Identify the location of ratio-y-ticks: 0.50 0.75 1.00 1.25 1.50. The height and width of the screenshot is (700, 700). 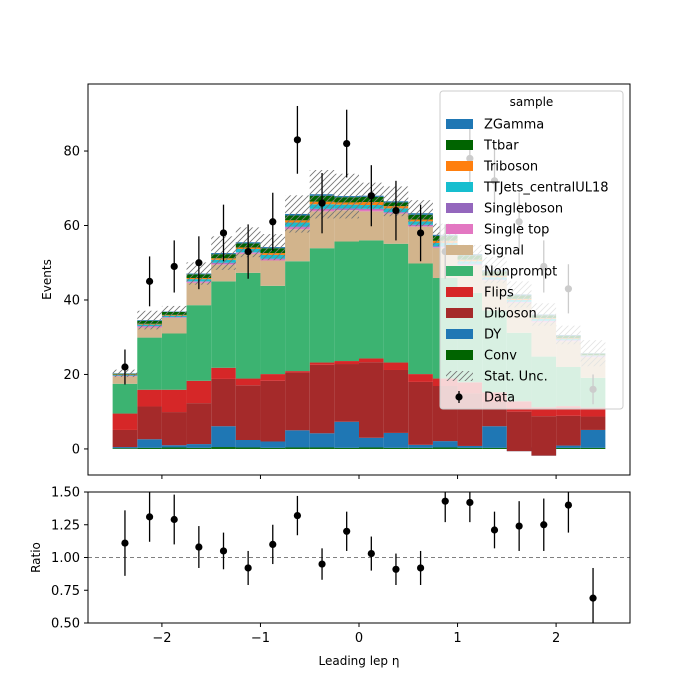
(69, 559).